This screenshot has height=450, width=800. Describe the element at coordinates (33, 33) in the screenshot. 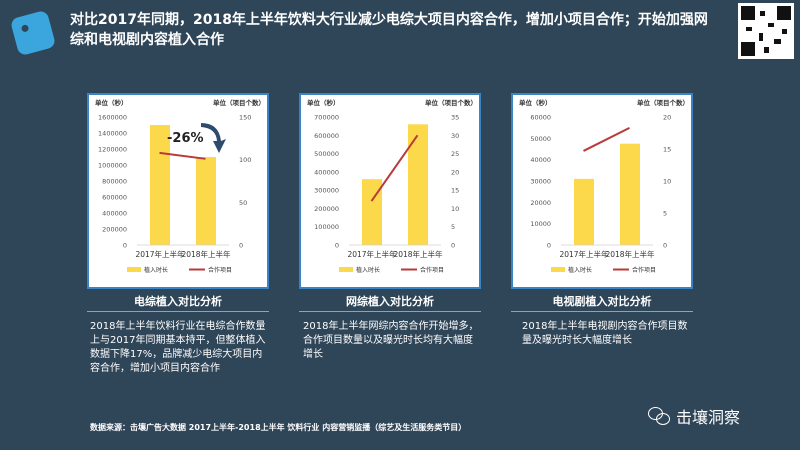

I see `tag-icon` at that location.